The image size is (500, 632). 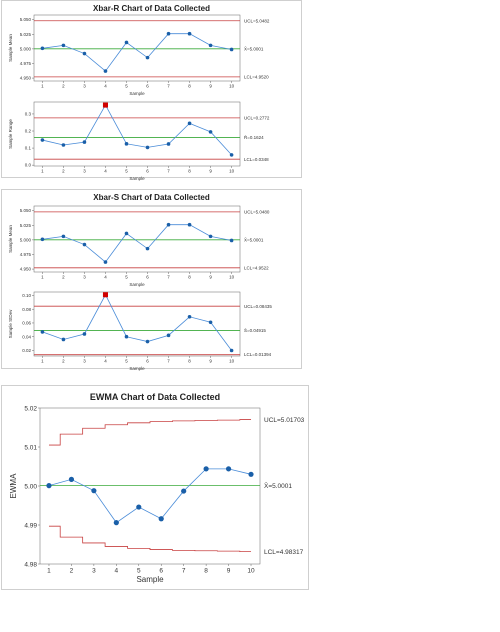 What do you see at coordinates (255, 330) in the screenshot?
I see `center-label: S̄=0.04915` at bounding box center [255, 330].